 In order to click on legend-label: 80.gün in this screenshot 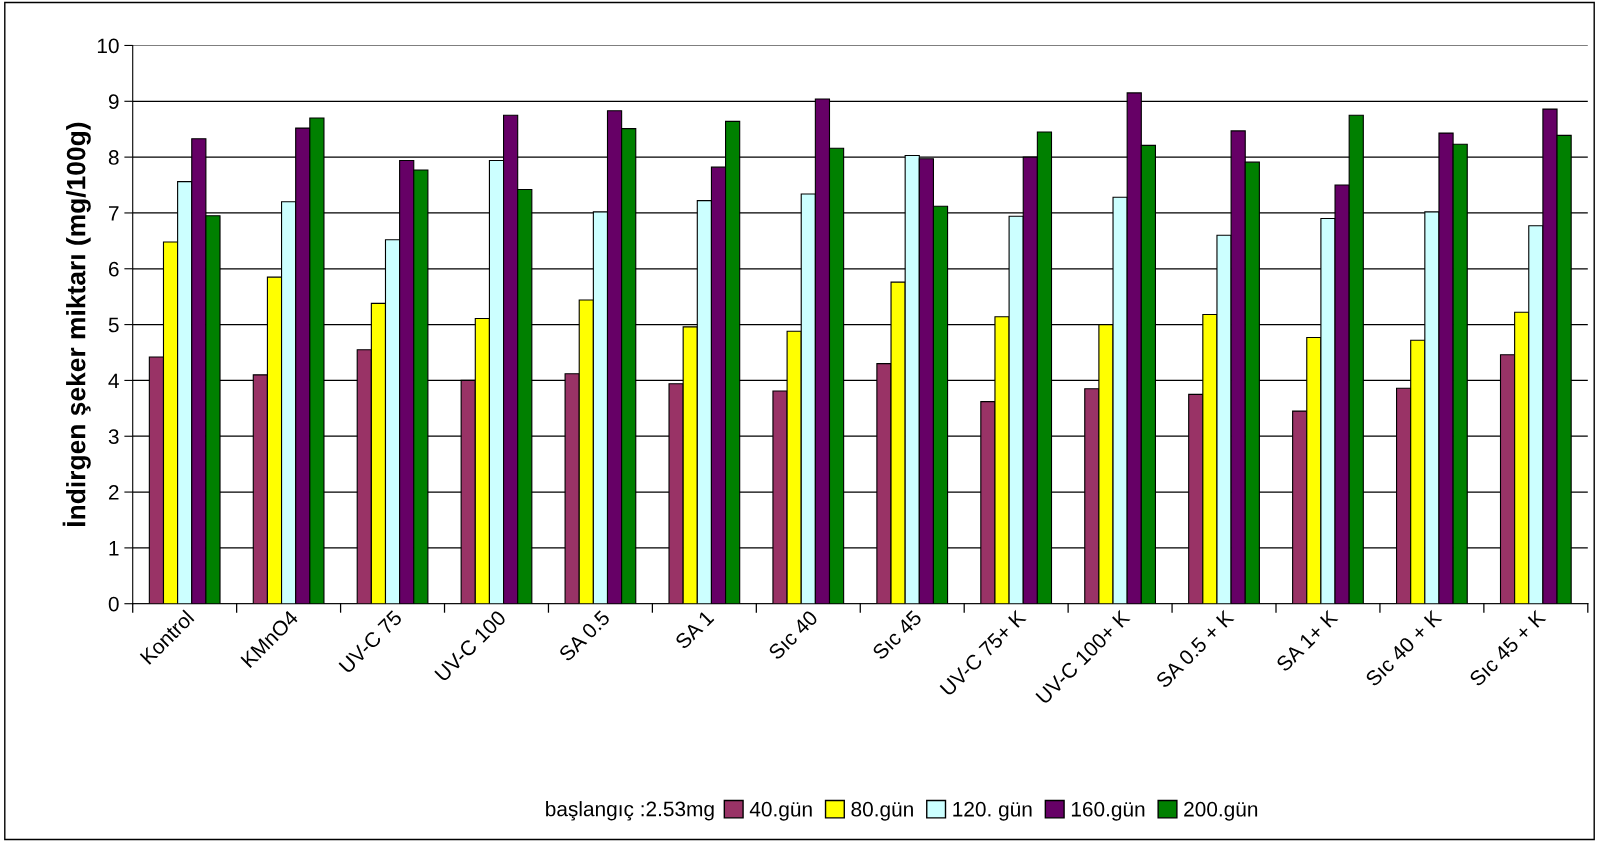, I will do `click(882, 811)`.